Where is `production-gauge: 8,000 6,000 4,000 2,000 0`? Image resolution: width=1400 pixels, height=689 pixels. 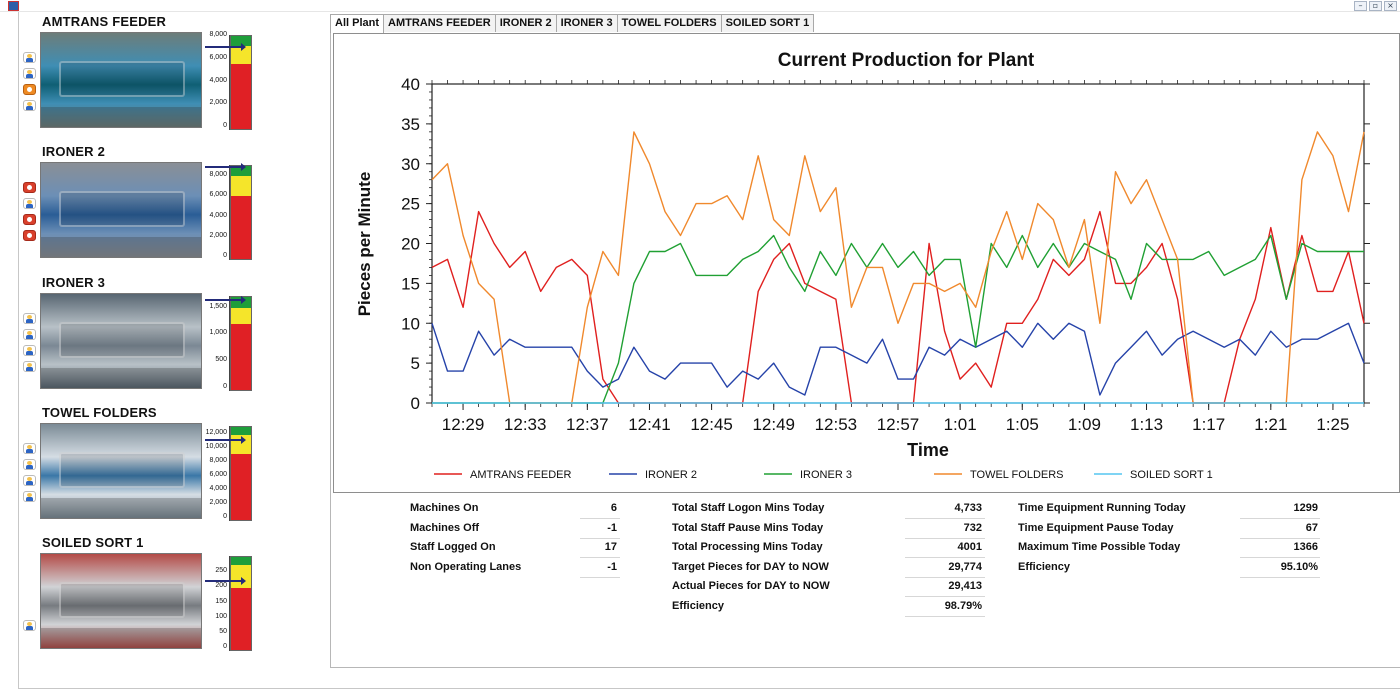
production-gauge: 8,000 6,000 4,000 2,000 0 is located at coordinates (230, 80).